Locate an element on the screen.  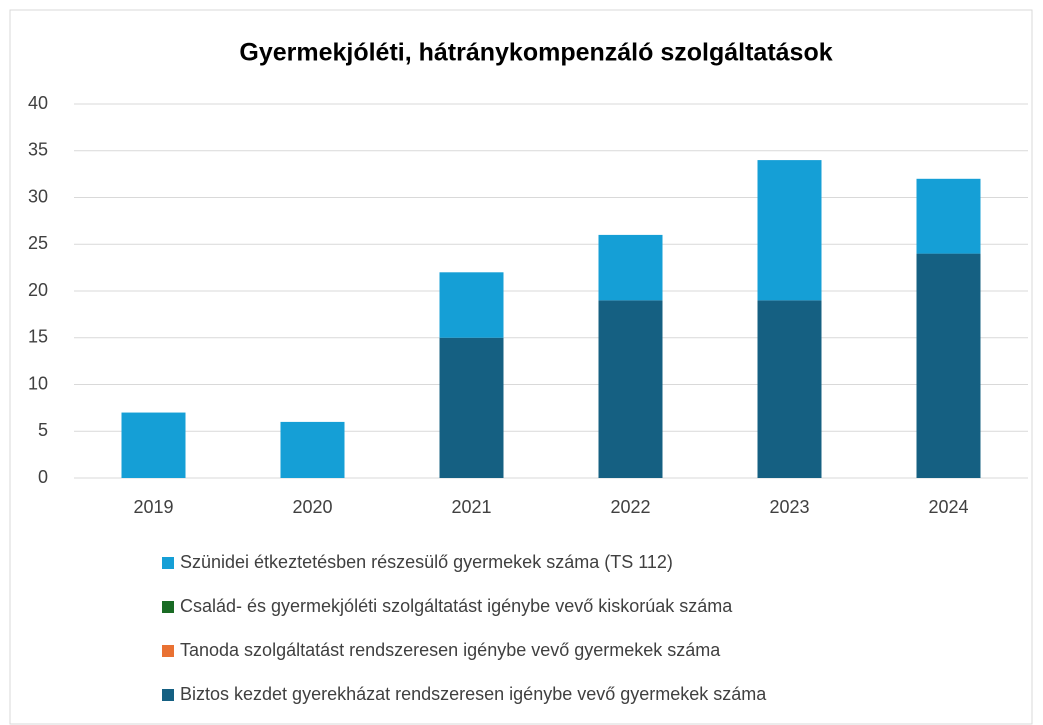
y-tick-label: 30 is located at coordinates (38, 196).